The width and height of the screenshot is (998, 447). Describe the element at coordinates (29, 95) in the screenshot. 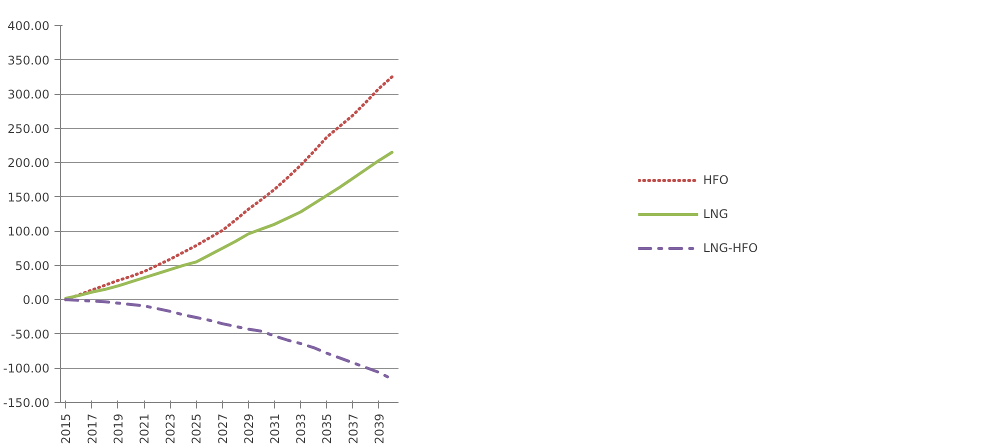

I see `y-tick-label: 300.00` at that location.